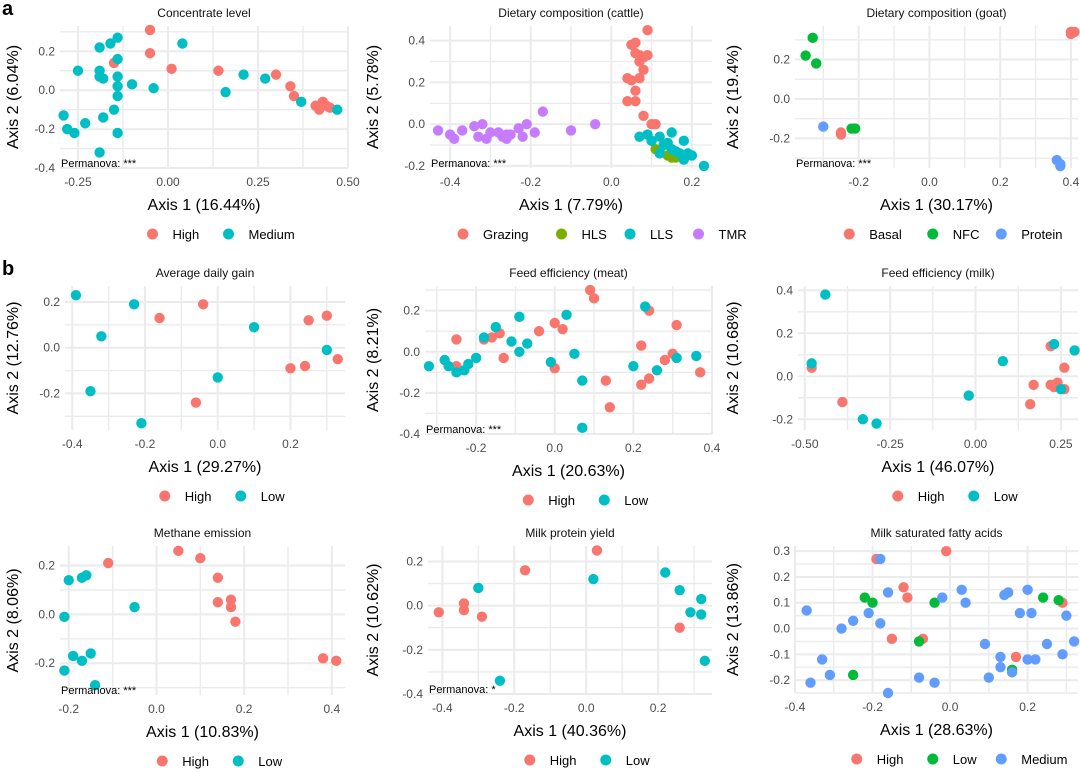 Image resolution: width=1080 pixels, height=772 pixels. What do you see at coordinates (13, 97) in the screenshot?
I see `y-axis-label: Axis 2 (6.04%)` at bounding box center [13, 97].